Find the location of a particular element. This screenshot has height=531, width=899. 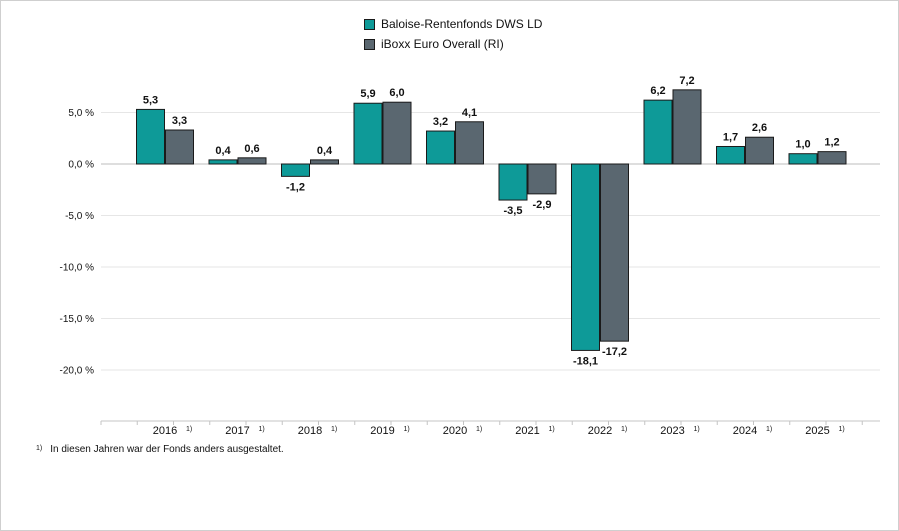

data-label: -18,1 is located at coordinates (585, 361).